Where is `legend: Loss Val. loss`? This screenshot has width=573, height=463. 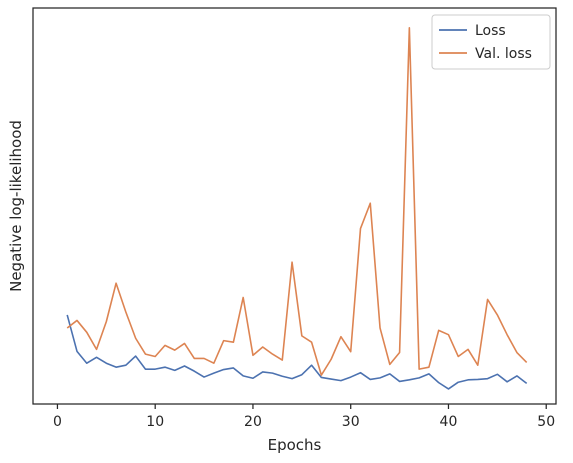 legend: Loss Val. loss is located at coordinates (491, 42).